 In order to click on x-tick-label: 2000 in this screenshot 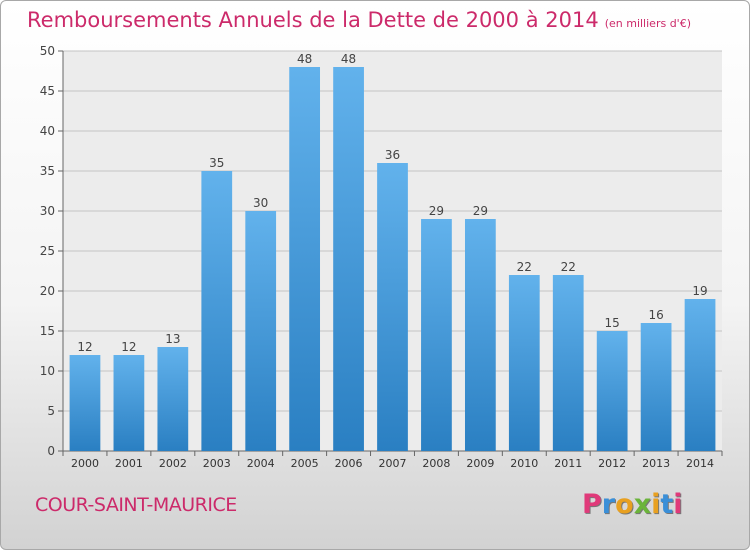, I will do `click(85, 463)`.